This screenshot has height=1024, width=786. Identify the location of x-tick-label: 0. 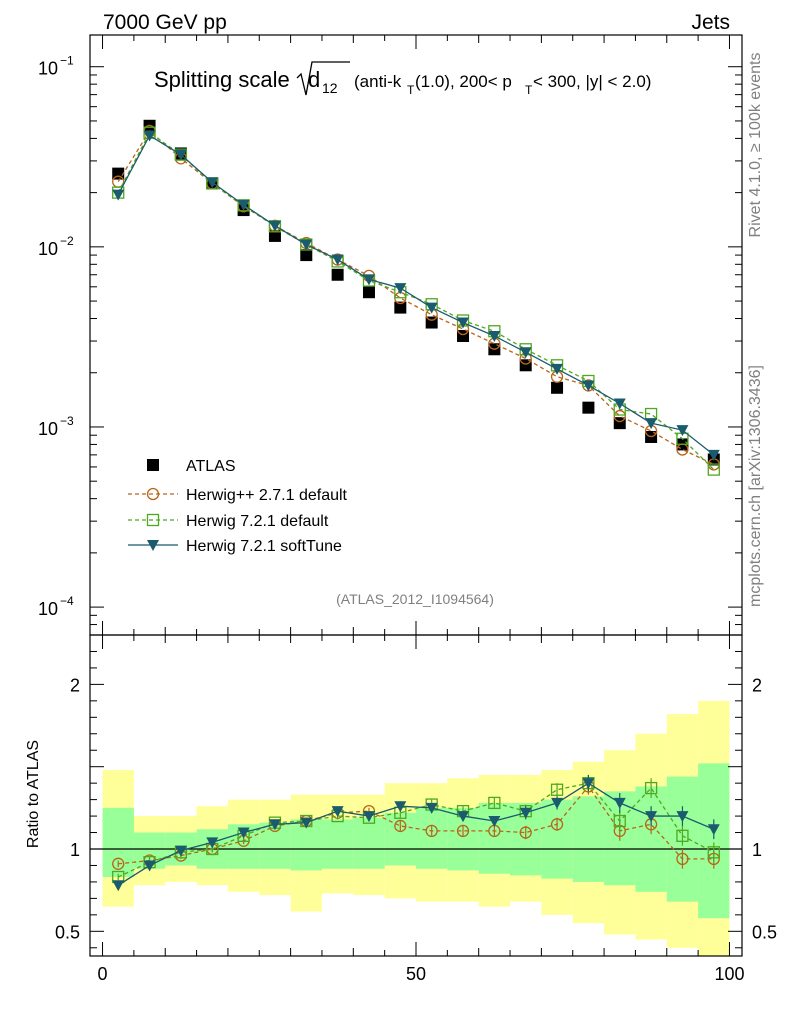
(103, 974).